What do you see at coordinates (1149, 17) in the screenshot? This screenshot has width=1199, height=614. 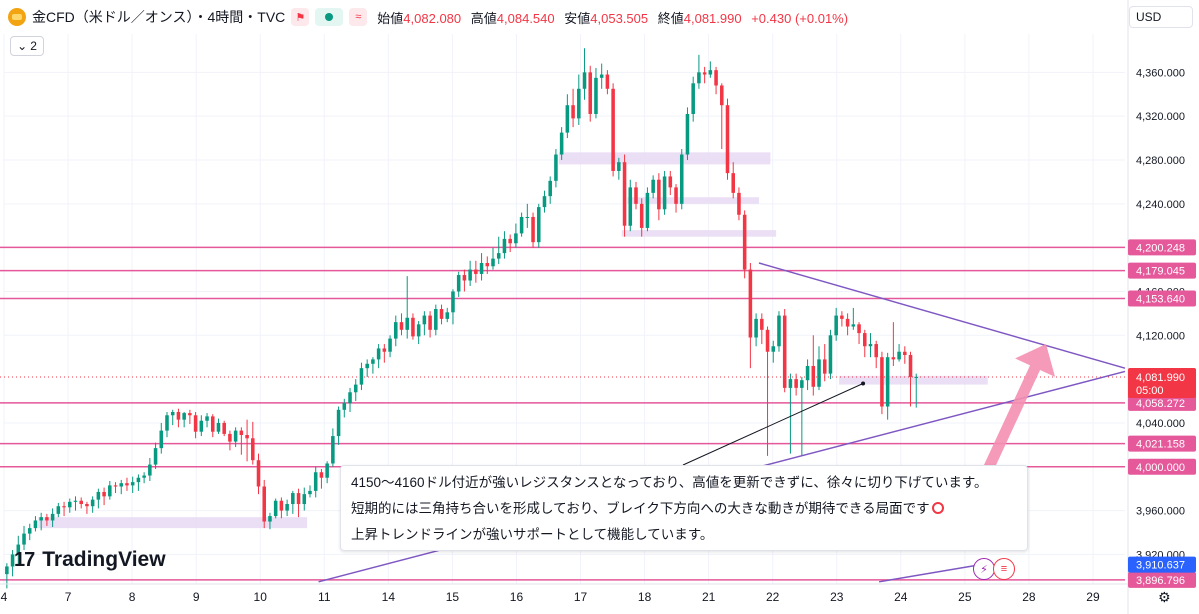 I see `currency-label: USD` at bounding box center [1149, 17].